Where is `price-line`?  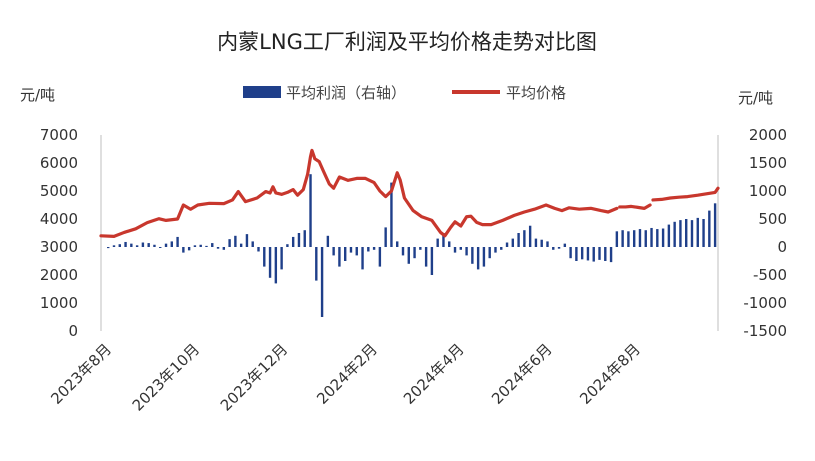
price-line is located at coordinates (409, 193).